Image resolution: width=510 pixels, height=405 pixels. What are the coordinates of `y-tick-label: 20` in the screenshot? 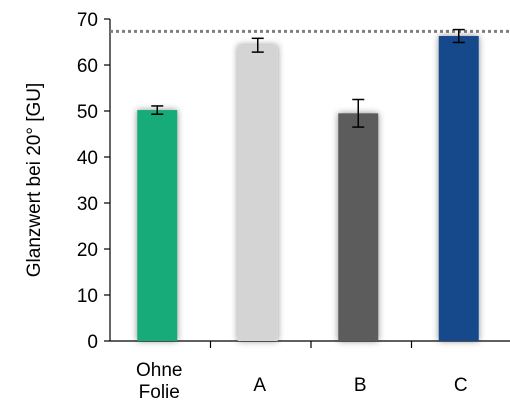 It's located at (87, 250).